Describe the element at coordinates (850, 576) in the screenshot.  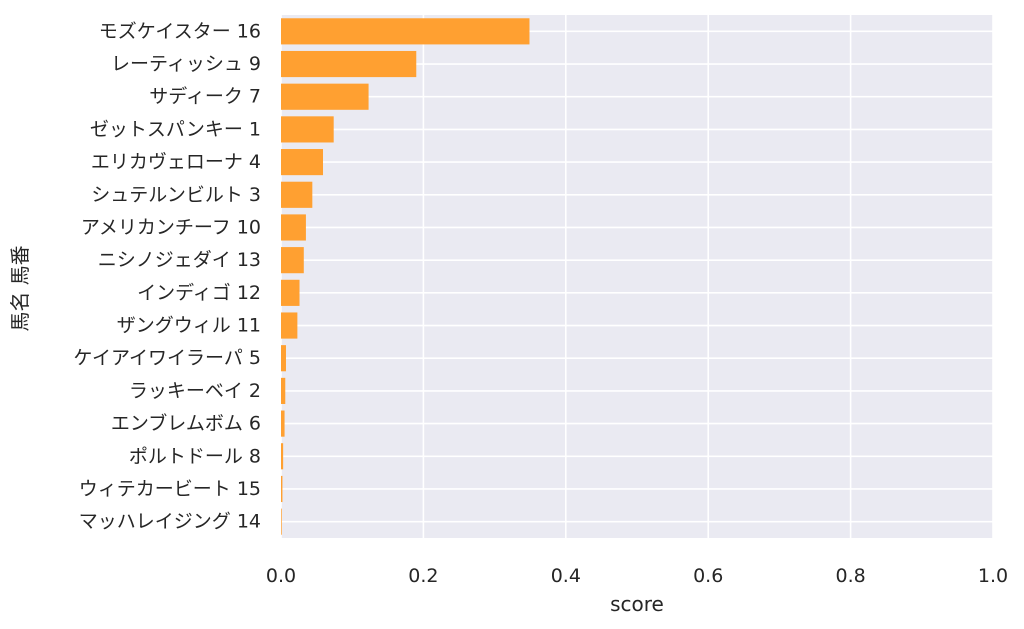
I see `x-tick-label: 0.8` at that location.